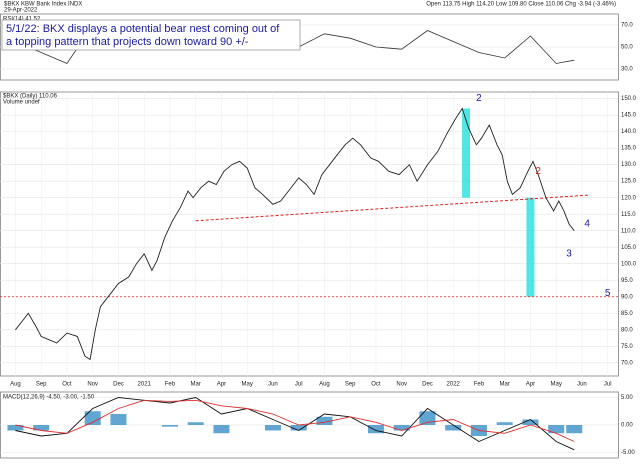  What do you see at coordinates (629, 116) in the screenshot?
I see `y-tick-label: 145.0` at bounding box center [629, 116].